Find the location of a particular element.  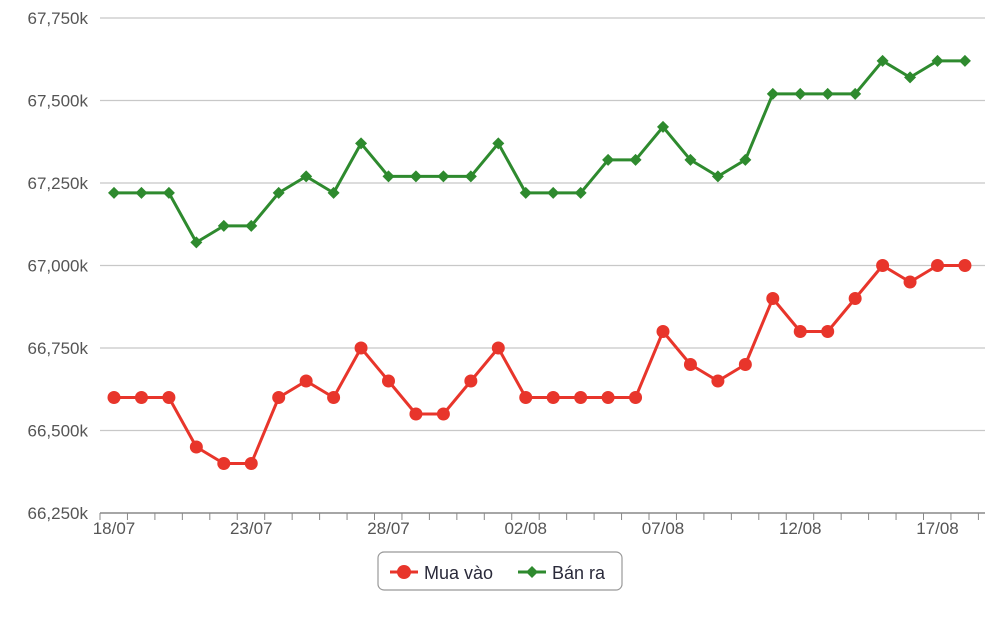

x-axis: 18/07 23/07 28/07 02/08 07/08 12/08 17/08 is located at coordinates (536, 525).